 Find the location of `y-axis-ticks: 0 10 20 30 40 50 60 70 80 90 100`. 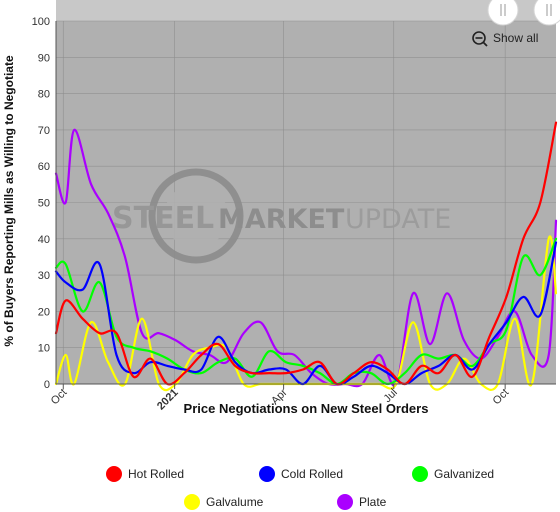

y-axis-ticks: 0 10 20 30 40 50 60 70 80 90 100 is located at coordinates (41, 203).